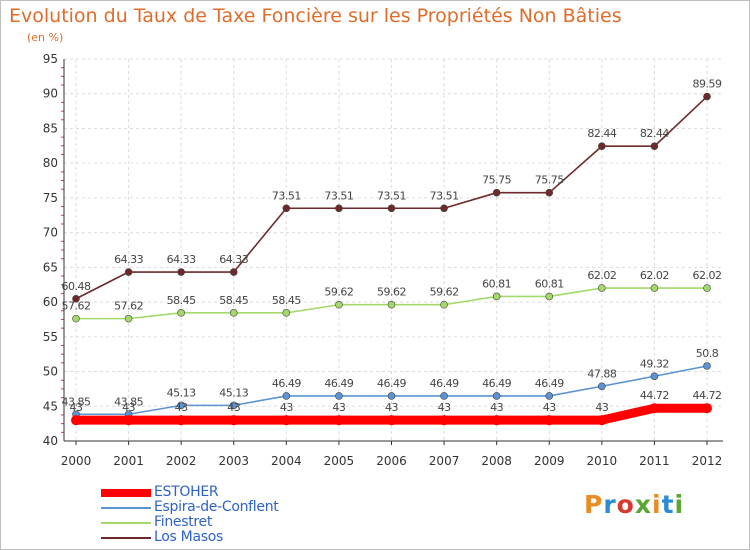 This screenshot has width=750, height=550. What do you see at coordinates (50, 233) in the screenshot?
I see `y-tick-label: 70` at bounding box center [50, 233].